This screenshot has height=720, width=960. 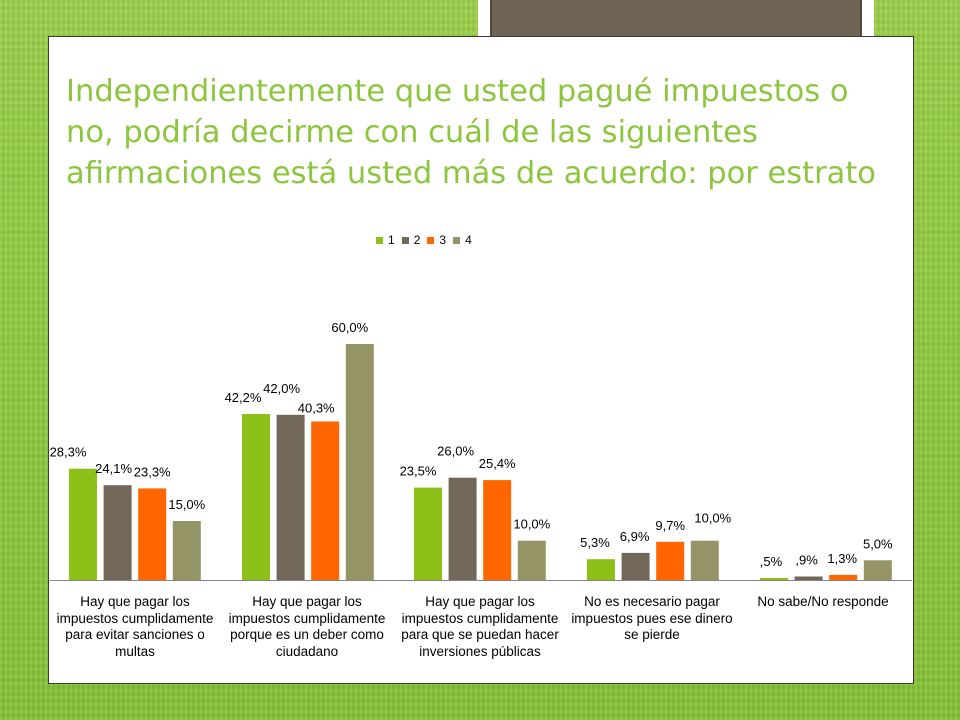 I want to click on data-label-series-3-cat-3: 25,4%, so click(x=497, y=463).